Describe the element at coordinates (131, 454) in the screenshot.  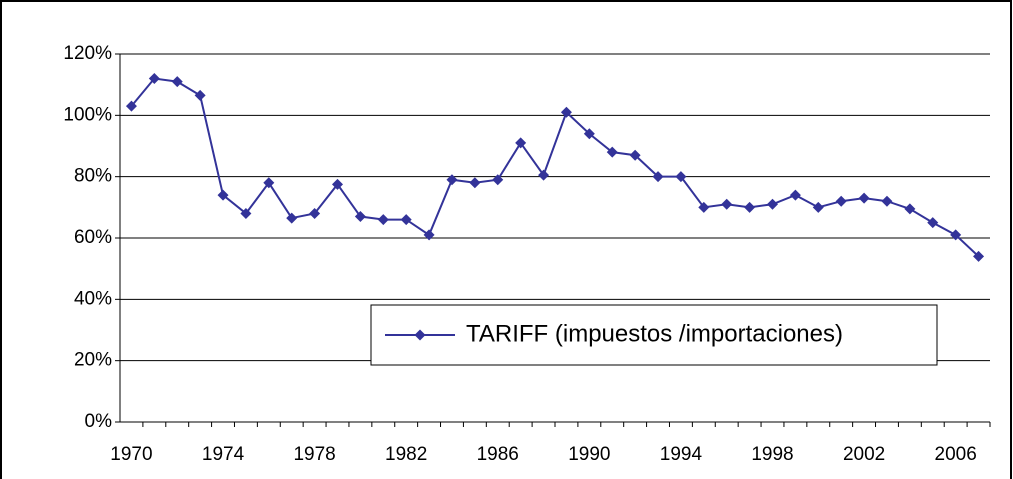
I see `x-tick-label: 1970` at that location.